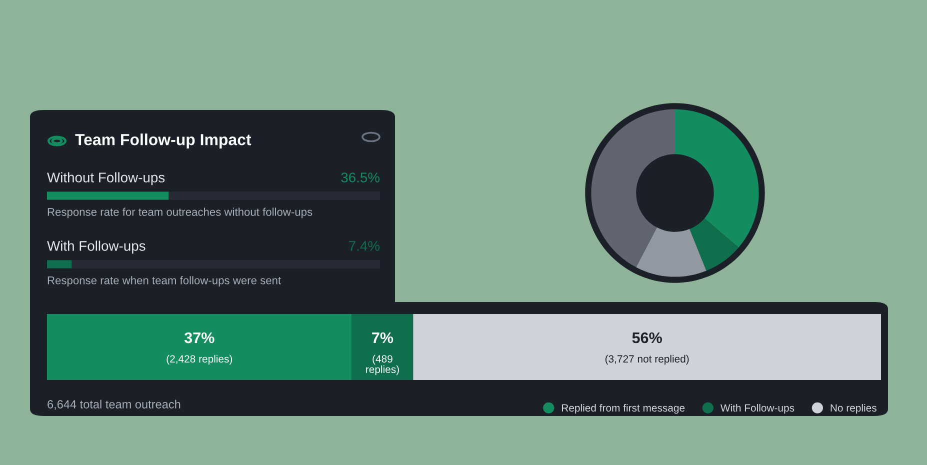 The image size is (927, 465). What do you see at coordinates (163, 141) in the screenshot?
I see `chart-title: Team Follow-up Impact` at bounding box center [163, 141].